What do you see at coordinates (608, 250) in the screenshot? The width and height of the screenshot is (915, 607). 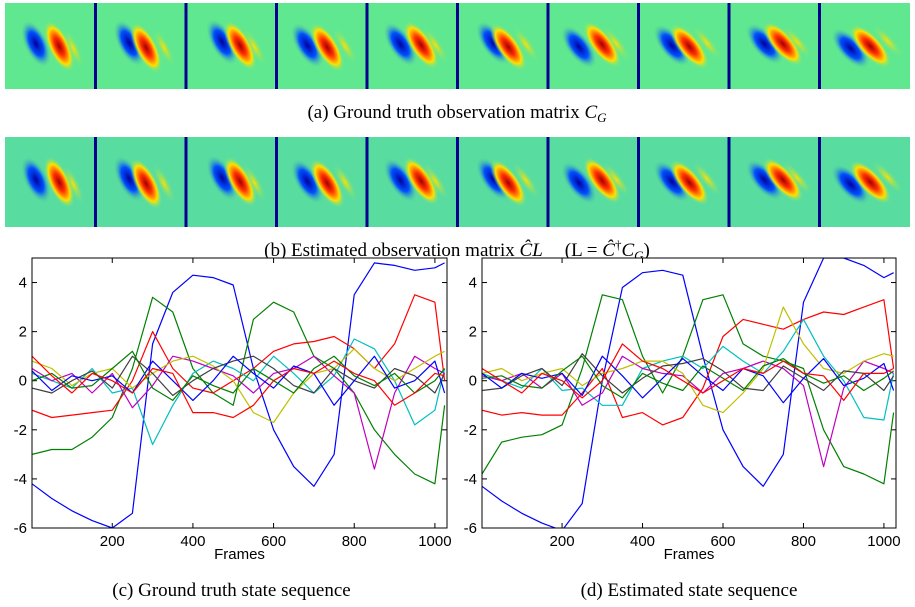 I see `caption-math: Ĉ` at bounding box center [608, 250].